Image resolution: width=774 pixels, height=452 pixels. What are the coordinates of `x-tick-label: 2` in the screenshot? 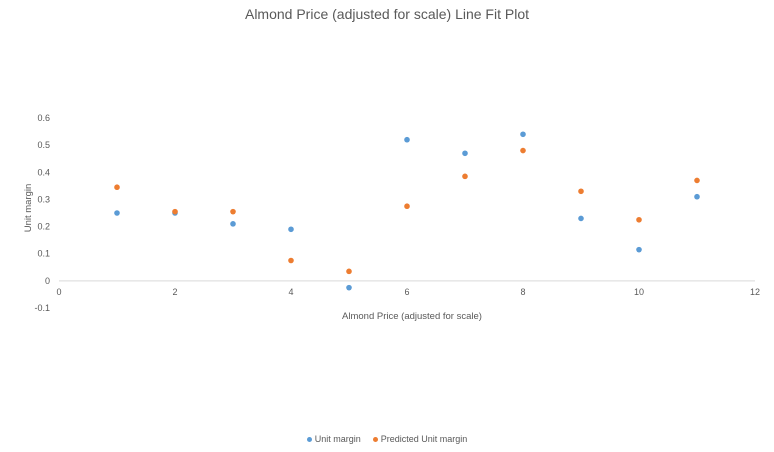 It's located at (174, 292).